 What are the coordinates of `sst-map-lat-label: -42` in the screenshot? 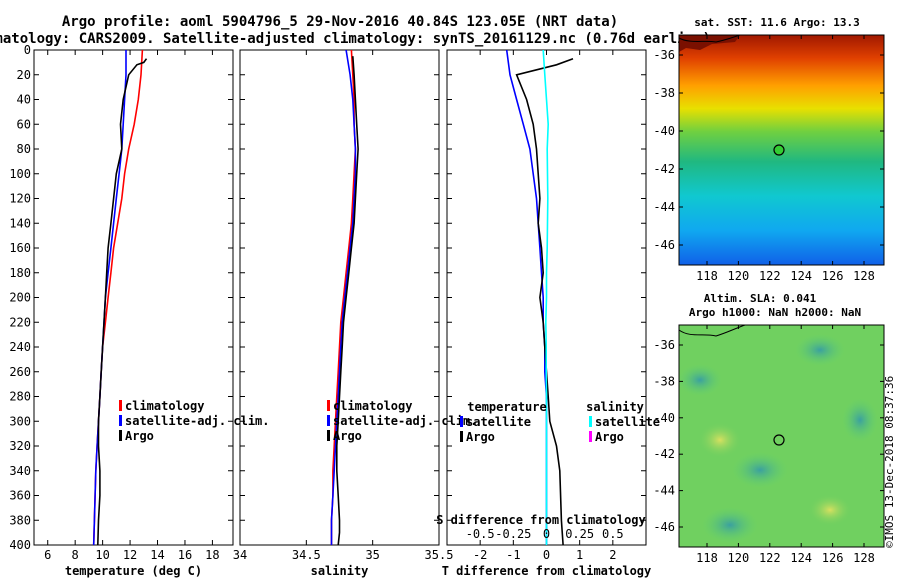 It's located at (664, 169).